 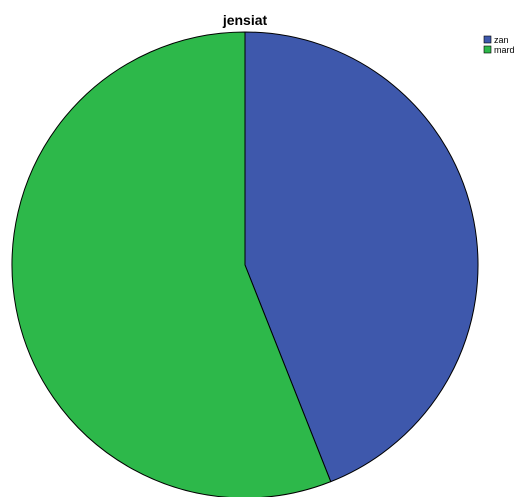 I want to click on legend-label-mard: mard, so click(x=504, y=50).